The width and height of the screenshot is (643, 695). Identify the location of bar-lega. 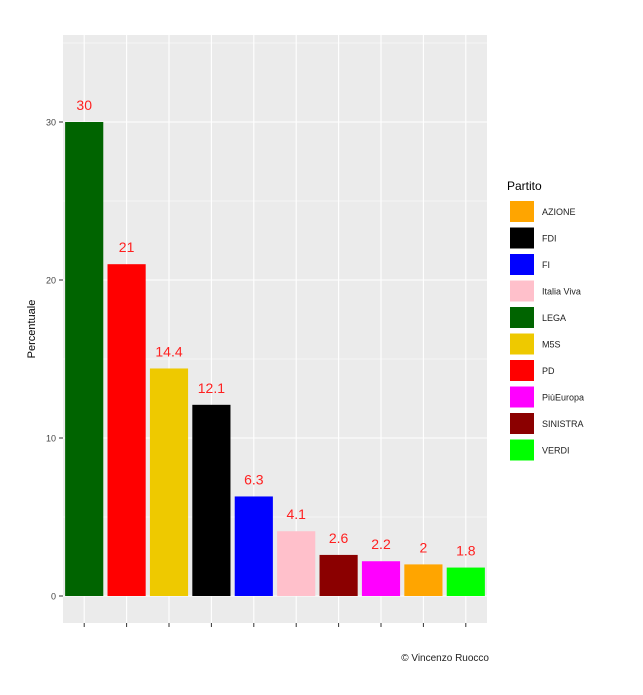
(84, 359).